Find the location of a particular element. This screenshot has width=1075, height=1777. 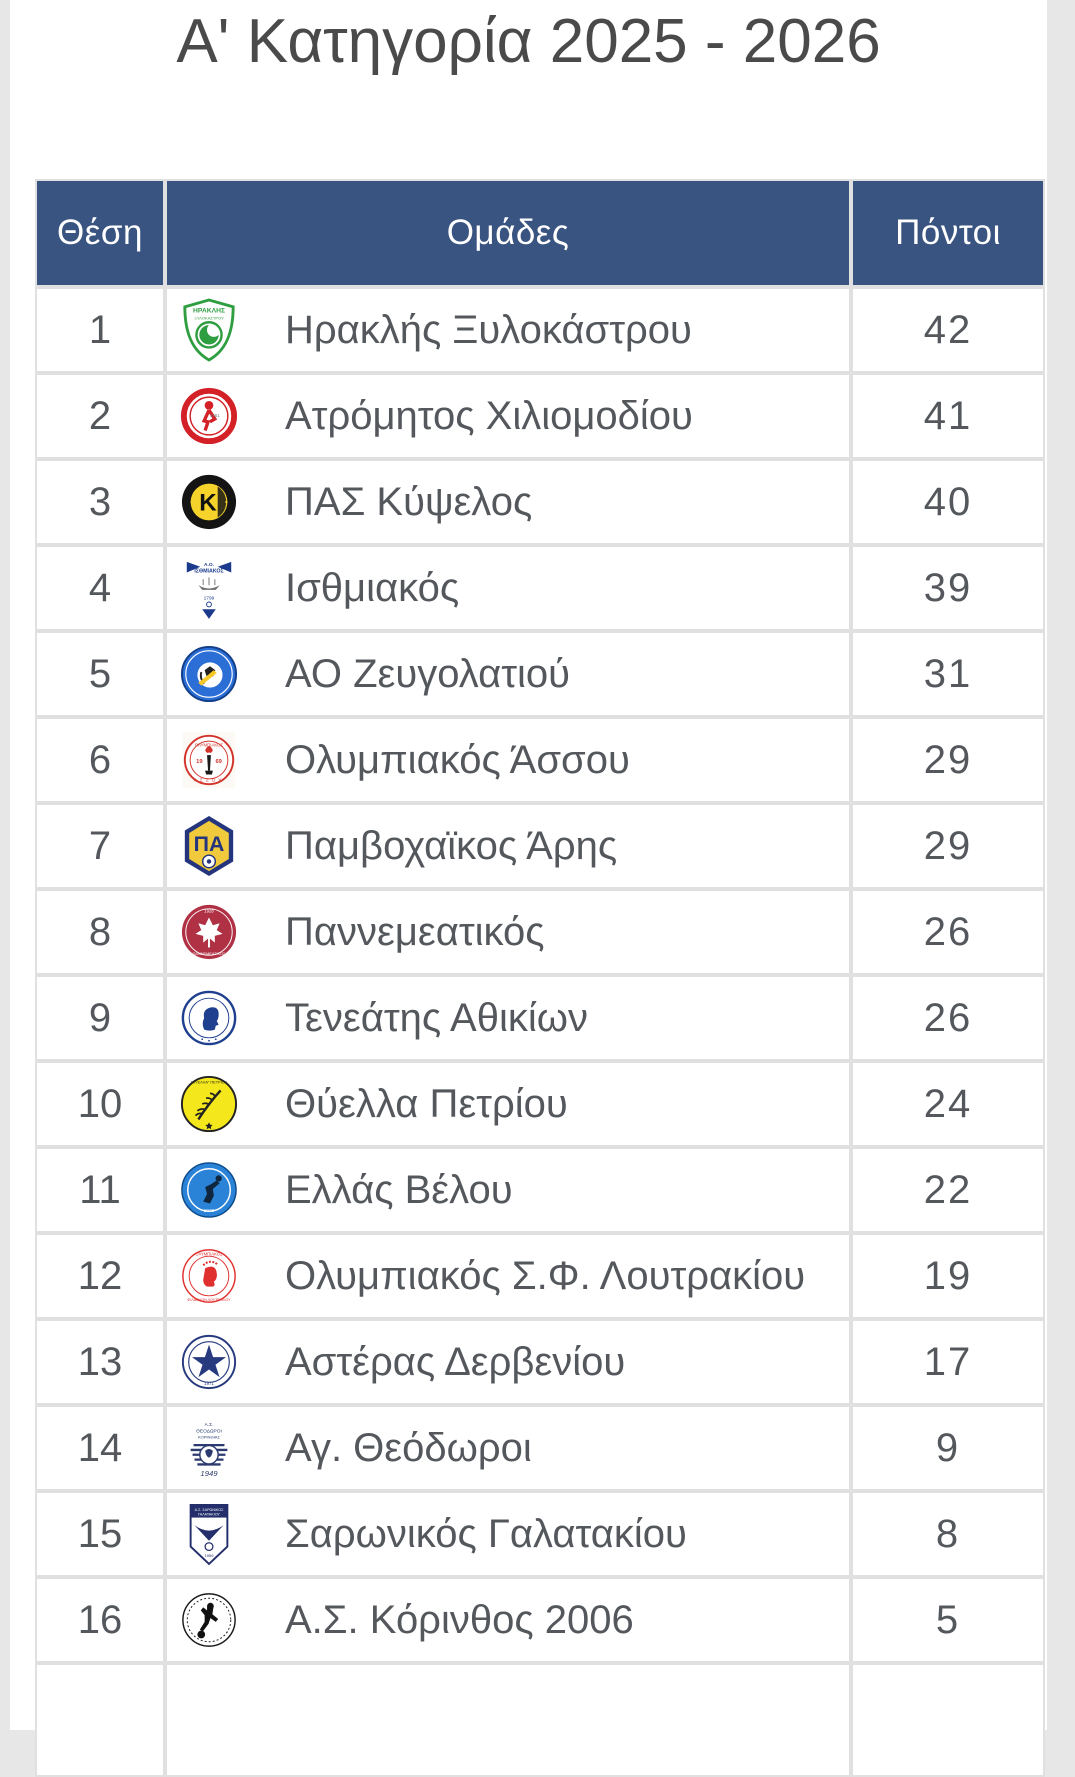

svg-text: K is located at coordinates (208, 503).